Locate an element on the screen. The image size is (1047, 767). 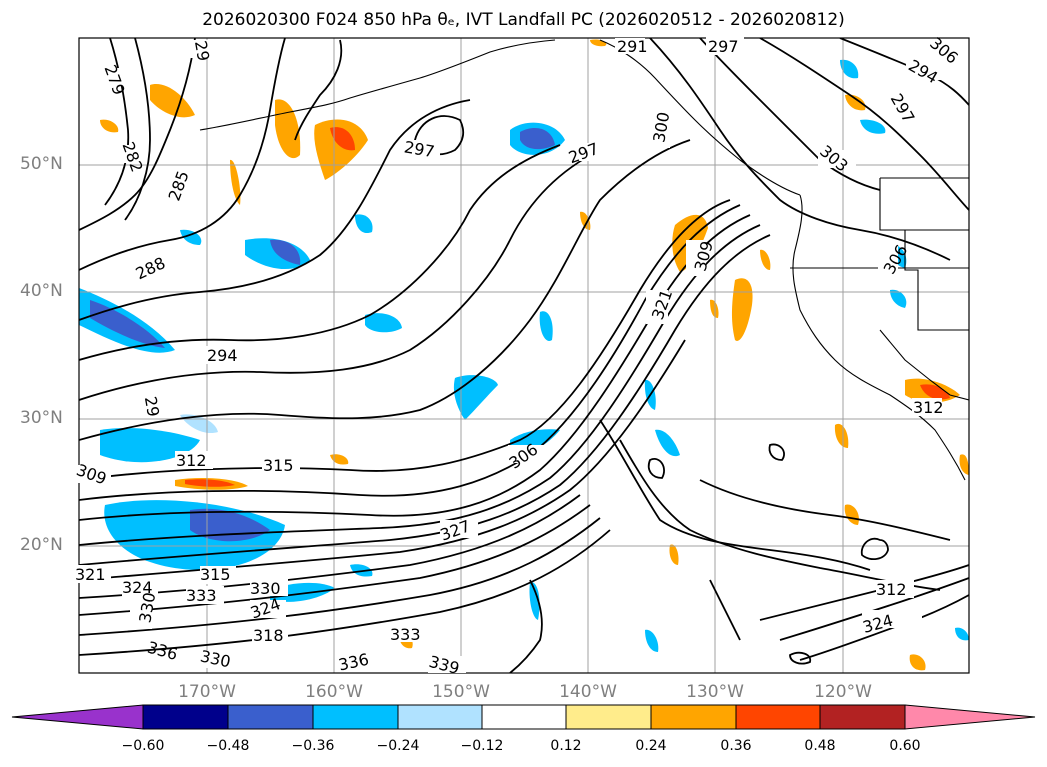
colorbar-extend-left is located at coordinates (77, 717).